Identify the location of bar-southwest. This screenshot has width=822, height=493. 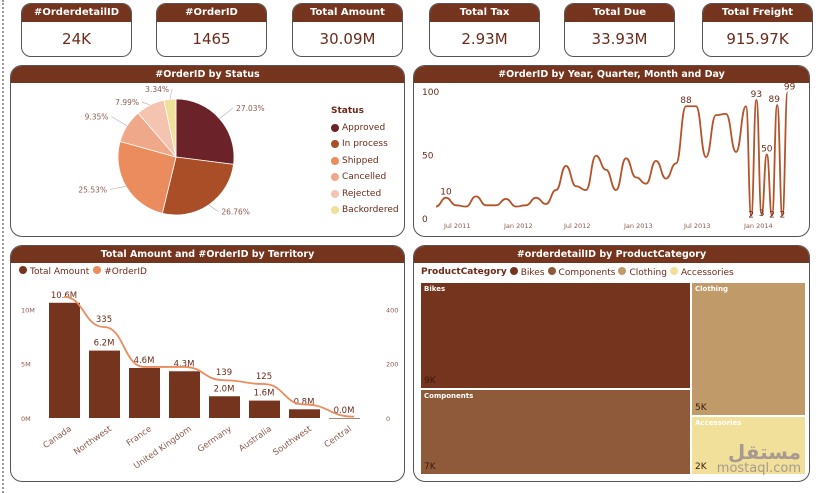
(304, 413).